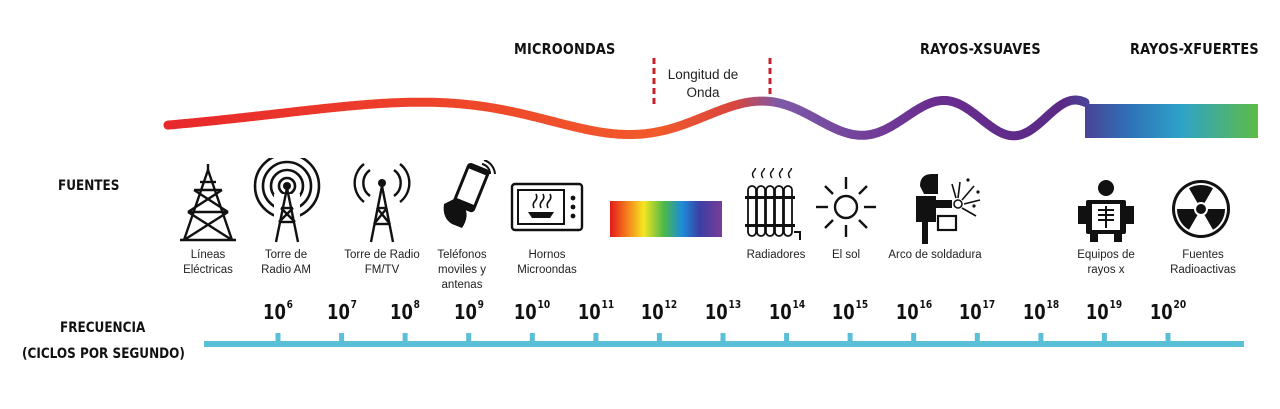 Image resolution: width=1280 pixels, height=409 pixels. I want to click on band-label-rayos-x-fuertes: RAYOS-XFUERTES, so click(1194, 49).